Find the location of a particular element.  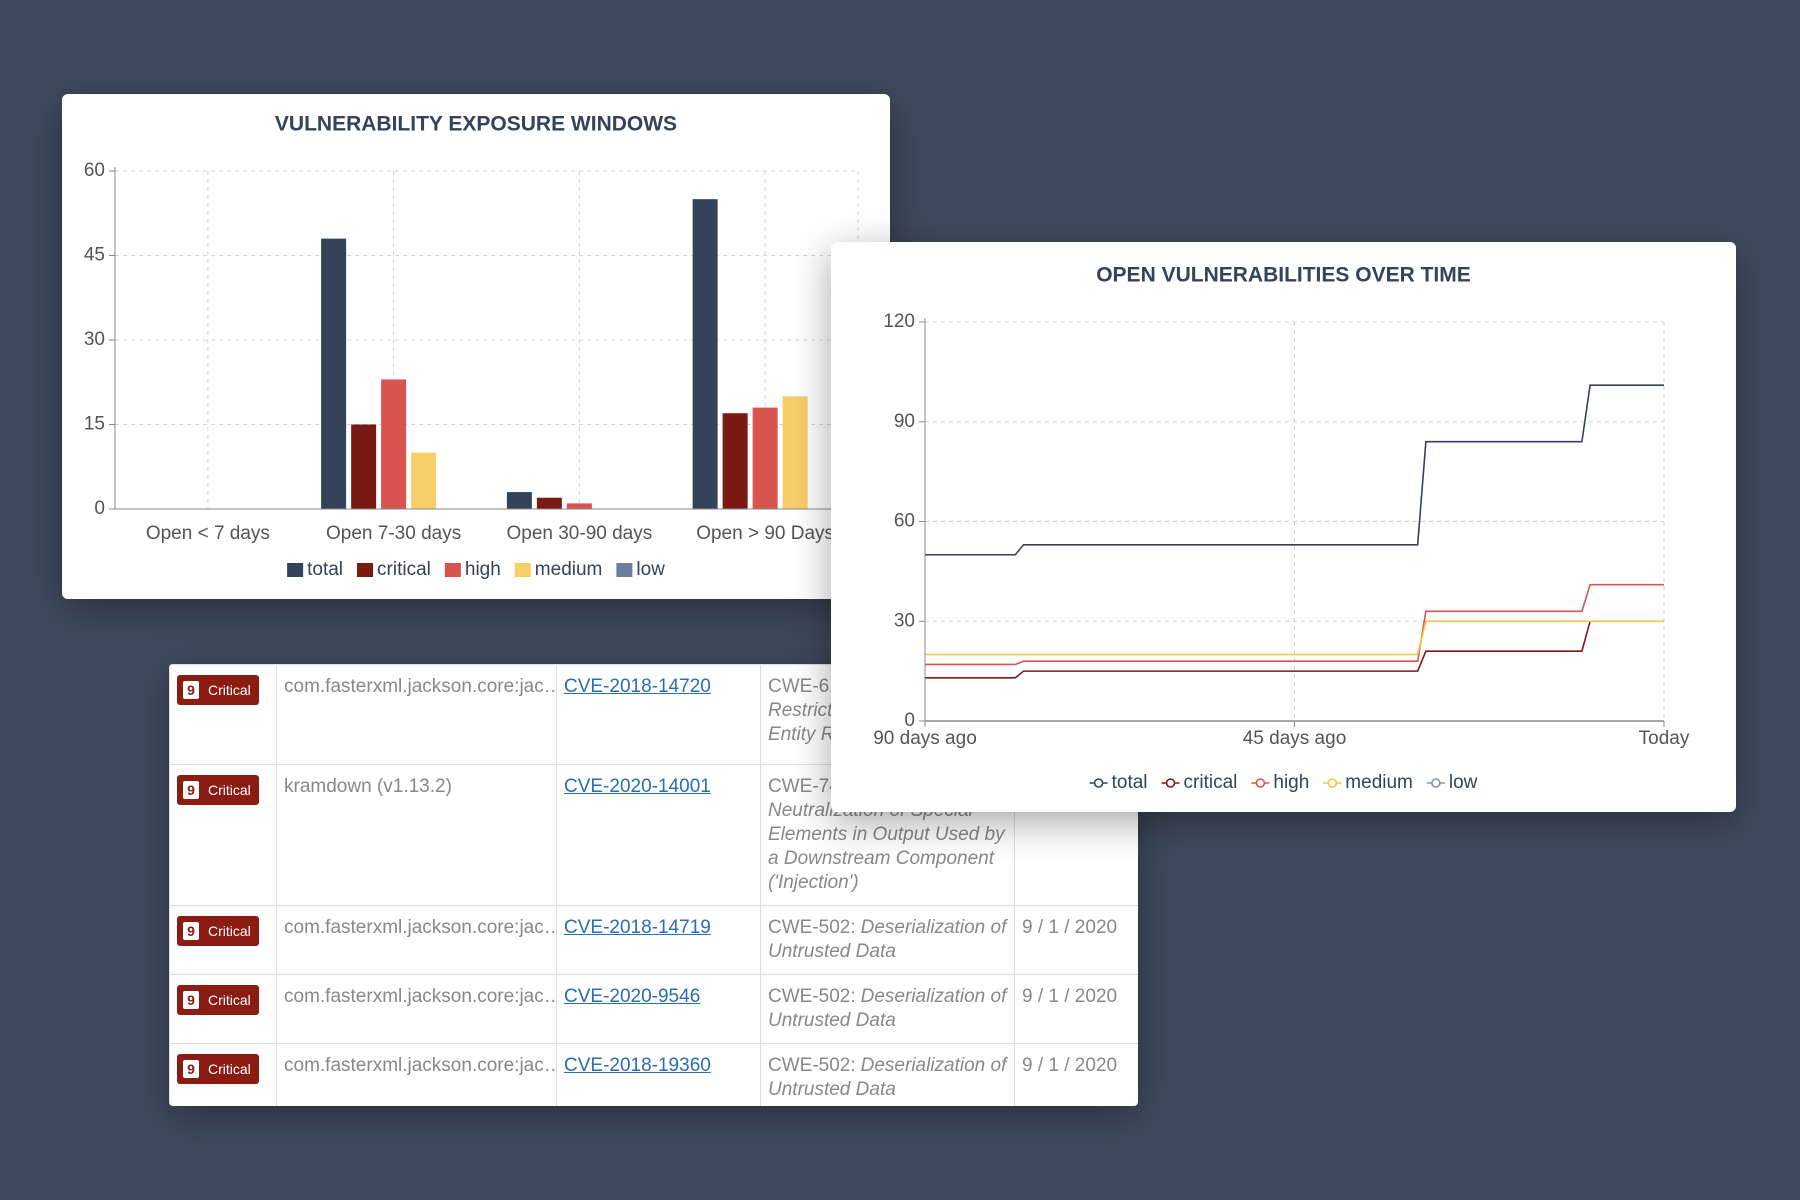

x-tick-label: 45 days ago is located at coordinates (1295, 738).